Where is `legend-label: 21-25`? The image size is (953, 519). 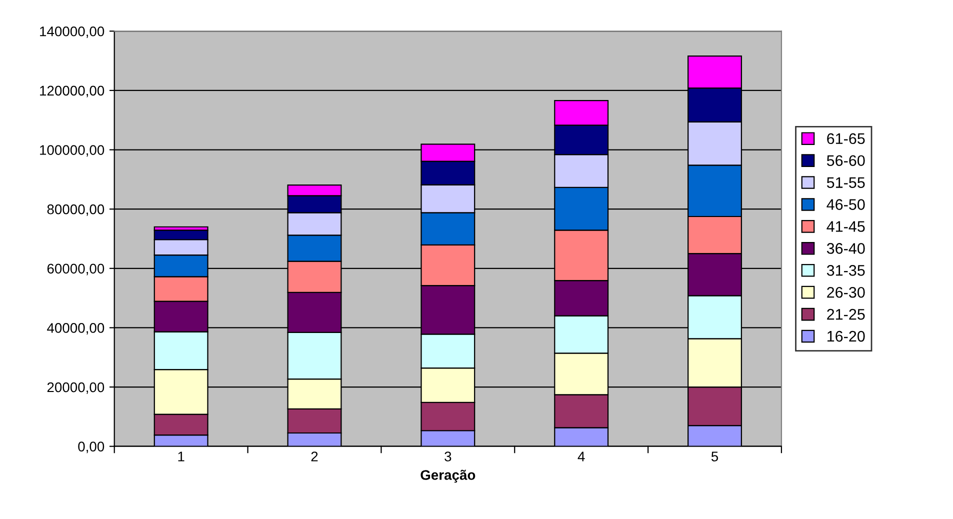
legend-label: 21-25 is located at coordinates (846, 314).